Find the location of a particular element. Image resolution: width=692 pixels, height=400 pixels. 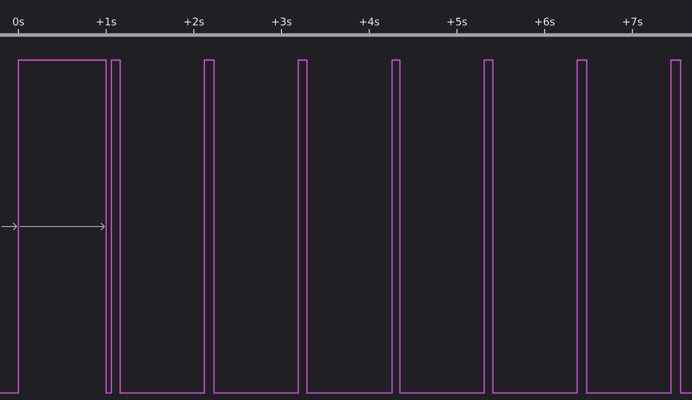

x-tick-label: +3s is located at coordinates (282, 22).